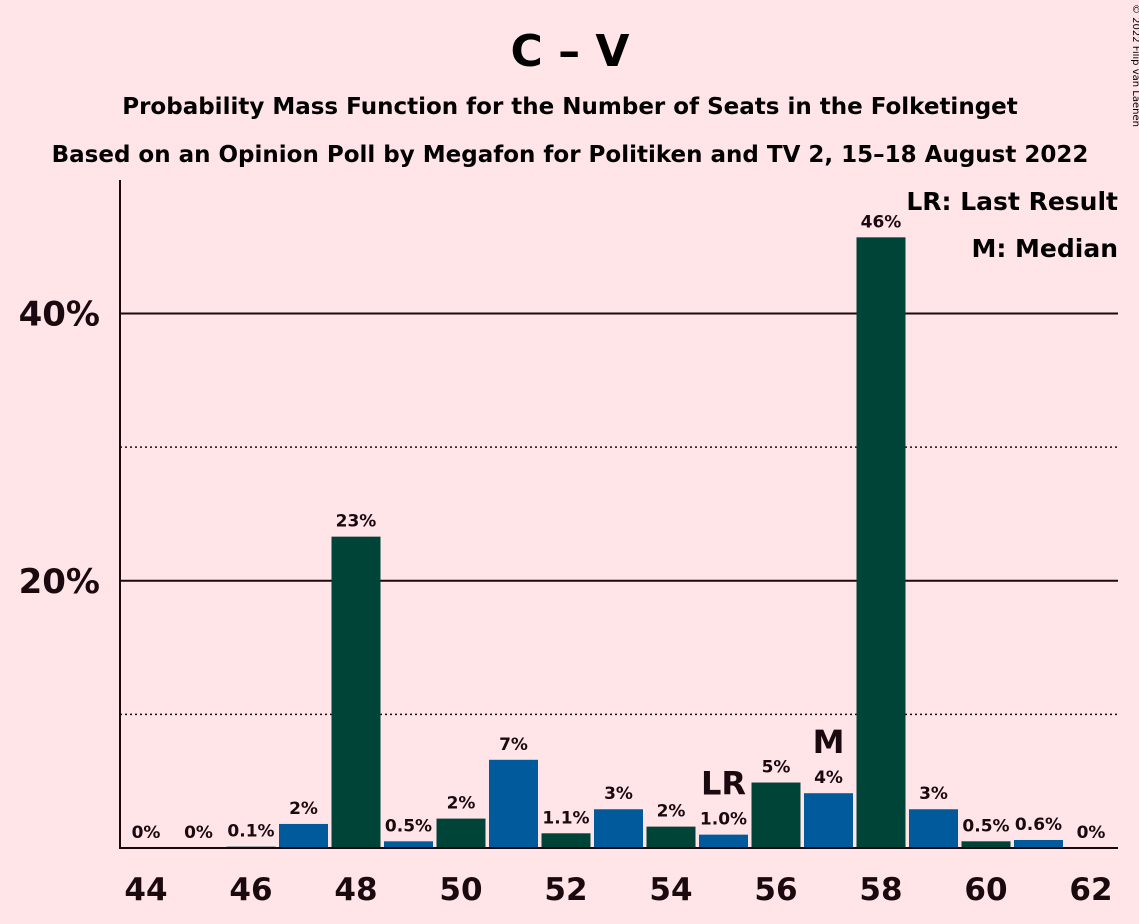  I want to click on x-tick-label-52: 52, so click(565, 890).